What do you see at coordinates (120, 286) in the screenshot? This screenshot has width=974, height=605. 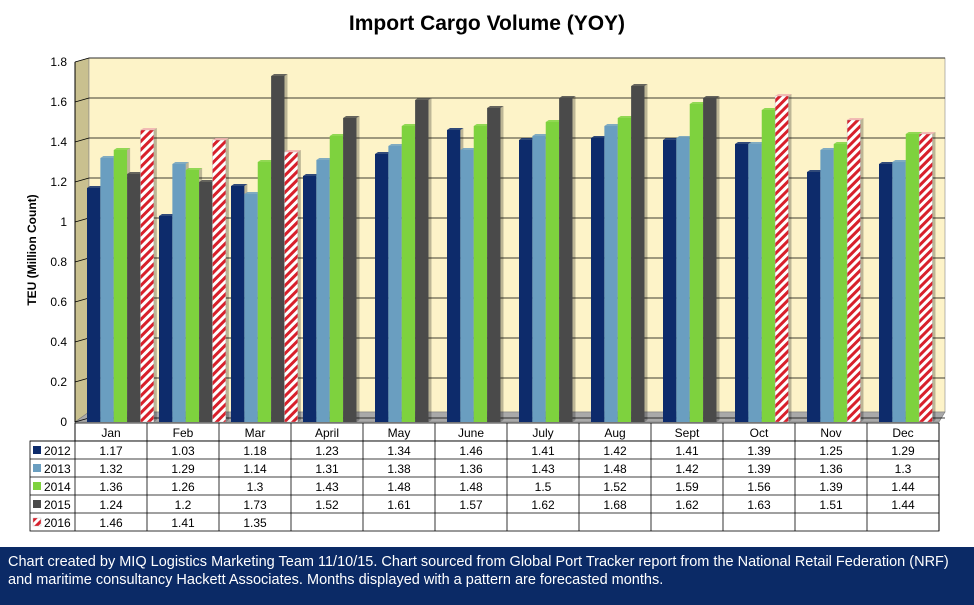 I see `bar-2014-jan` at bounding box center [120, 286].